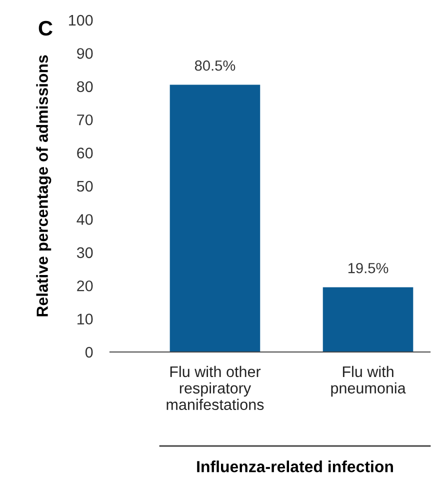  What do you see at coordinates (85, 86) in the screenshot?
I see `y-tick-label: 80` at bounding box center [85, 86].